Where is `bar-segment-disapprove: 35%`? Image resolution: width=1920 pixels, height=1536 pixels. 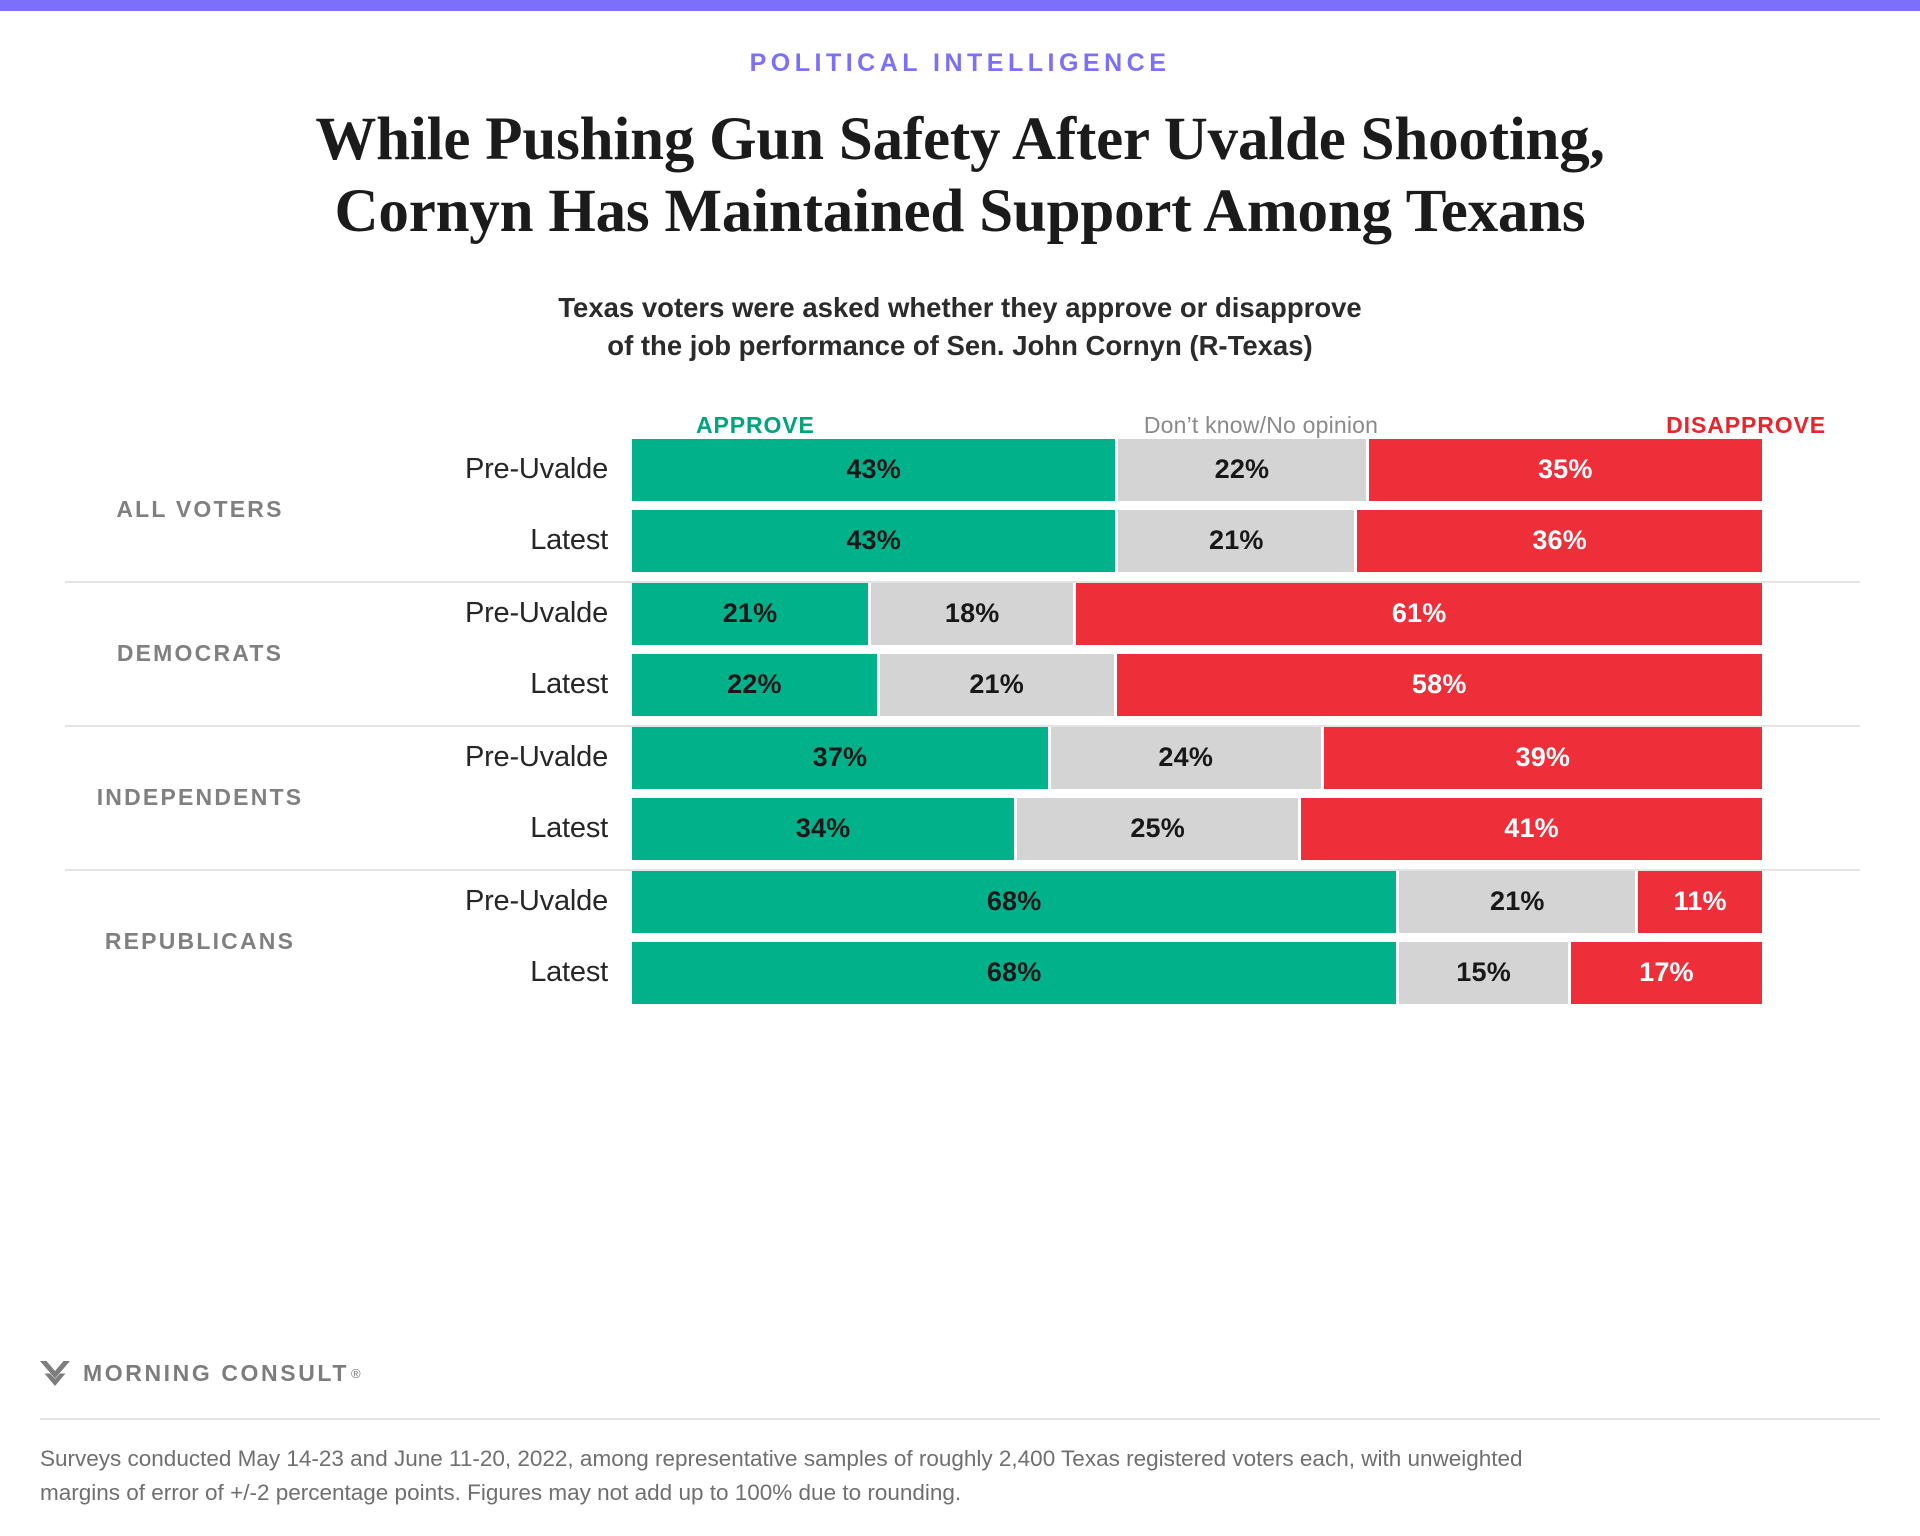
bar-segment-disapprove: 35% is located at coordinates (1565, 469).